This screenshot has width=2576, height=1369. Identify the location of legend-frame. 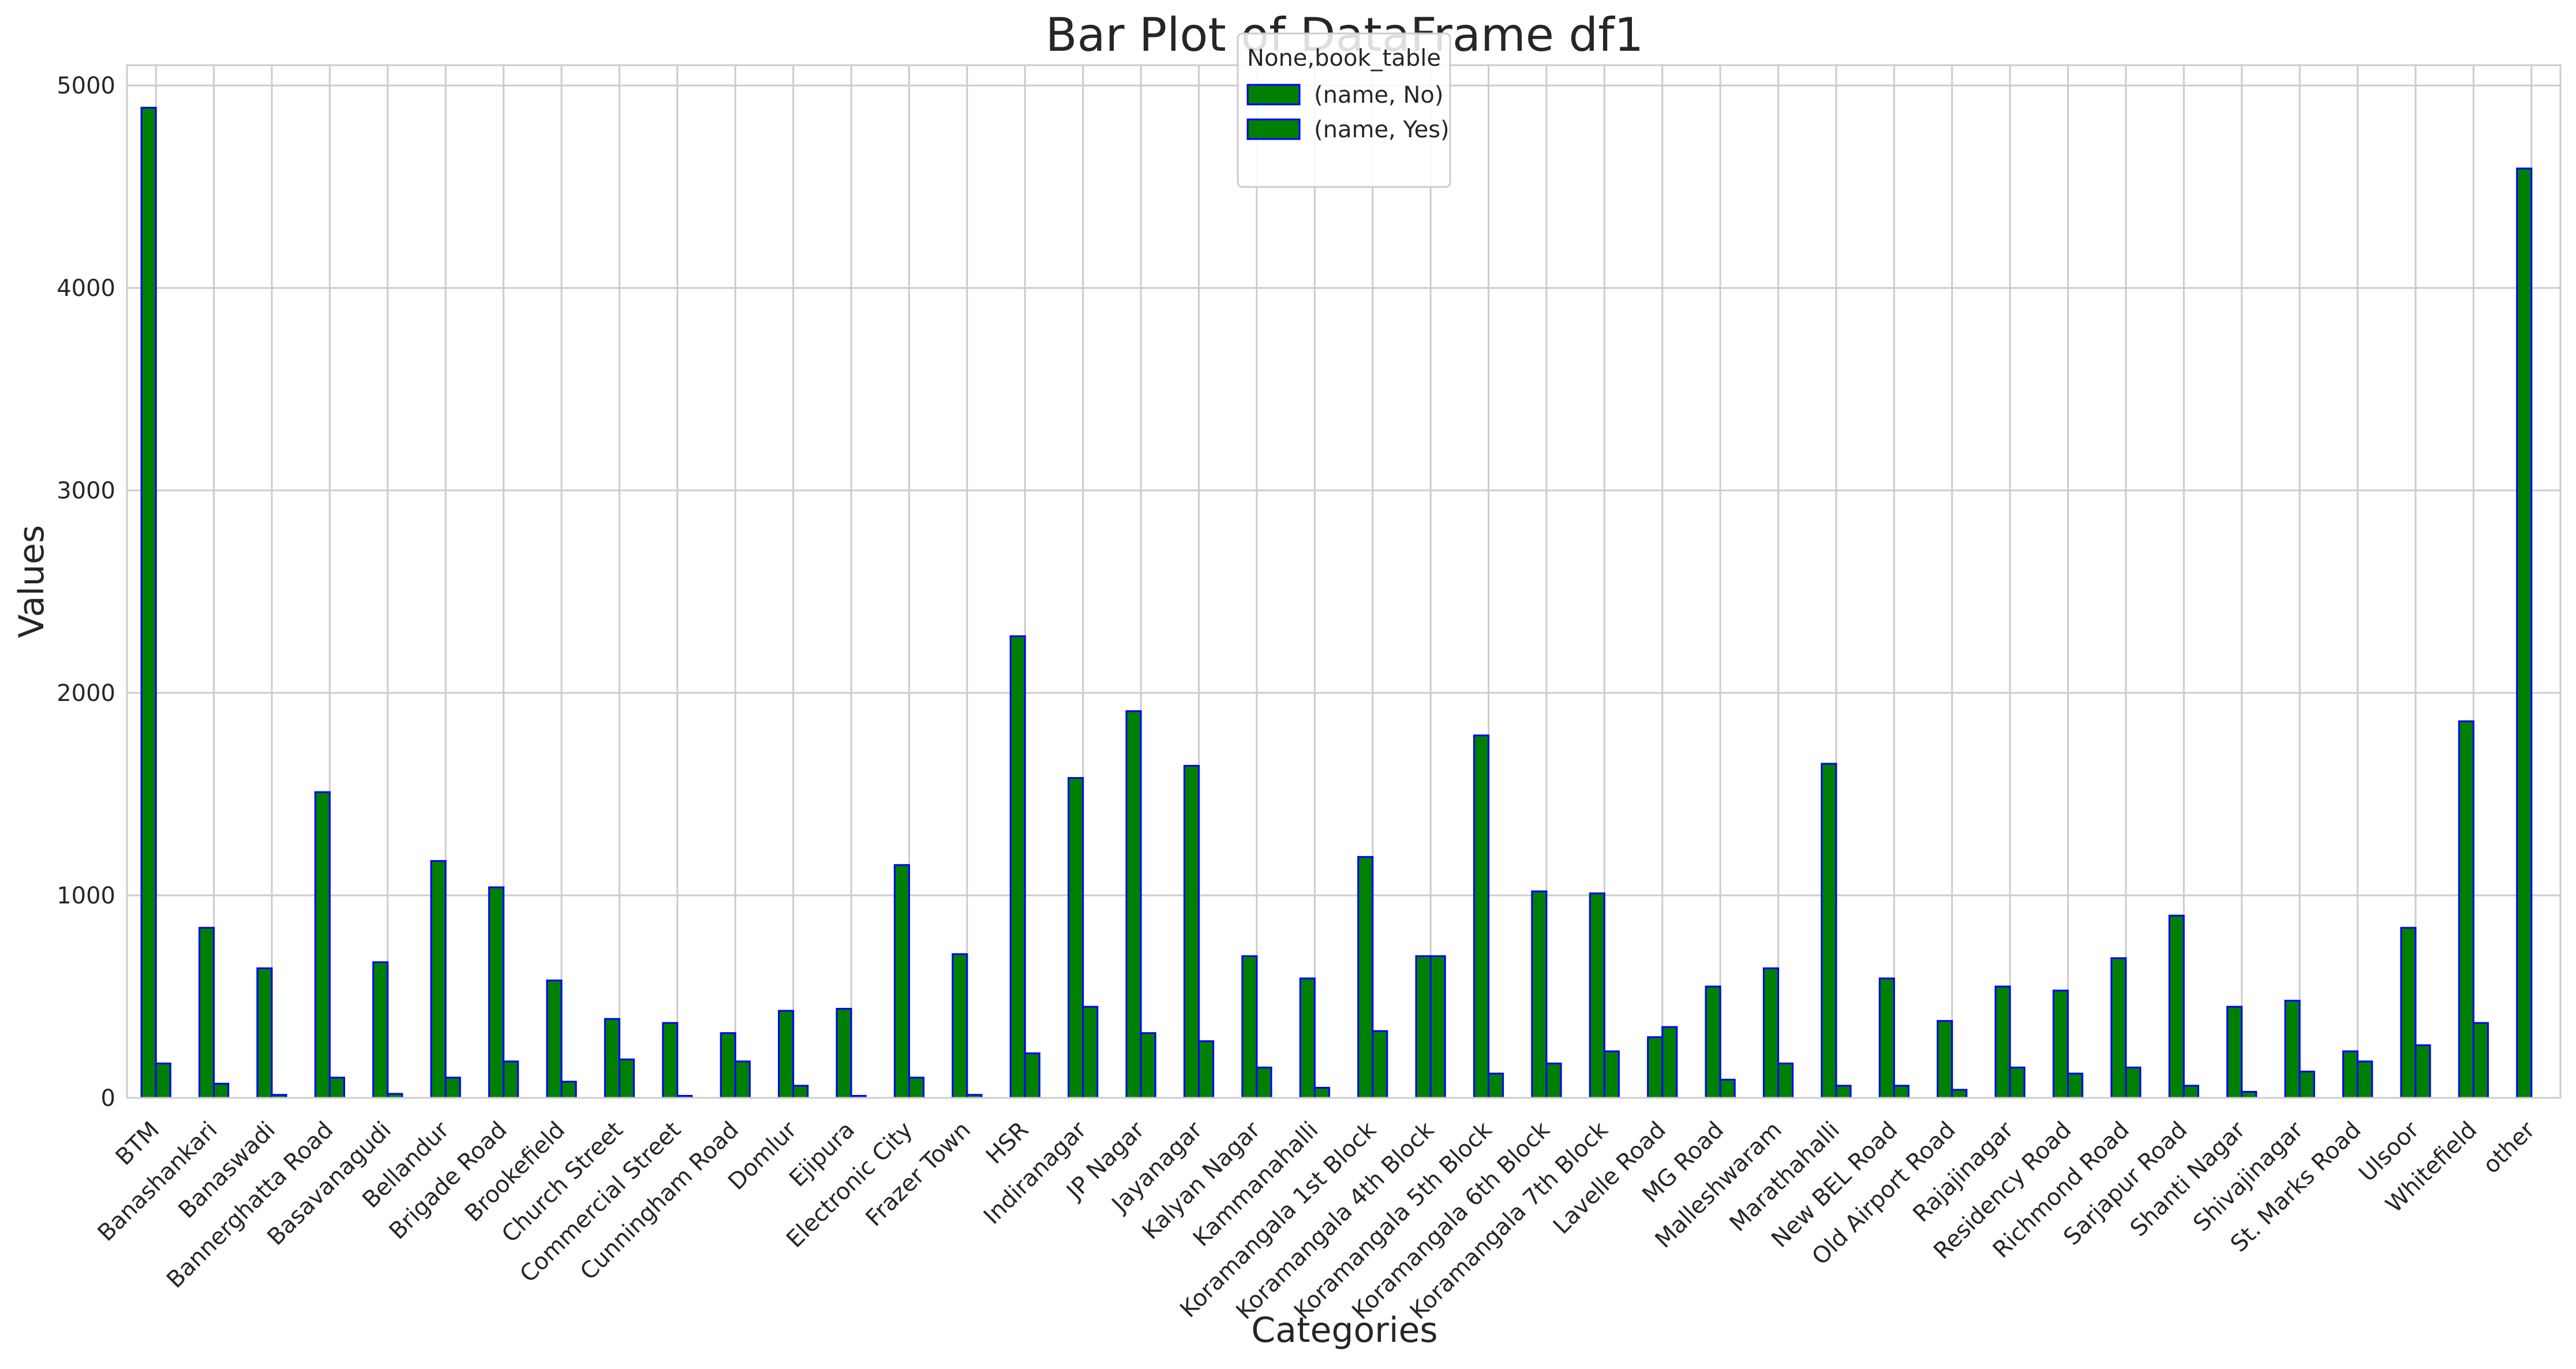
(1344, 110).